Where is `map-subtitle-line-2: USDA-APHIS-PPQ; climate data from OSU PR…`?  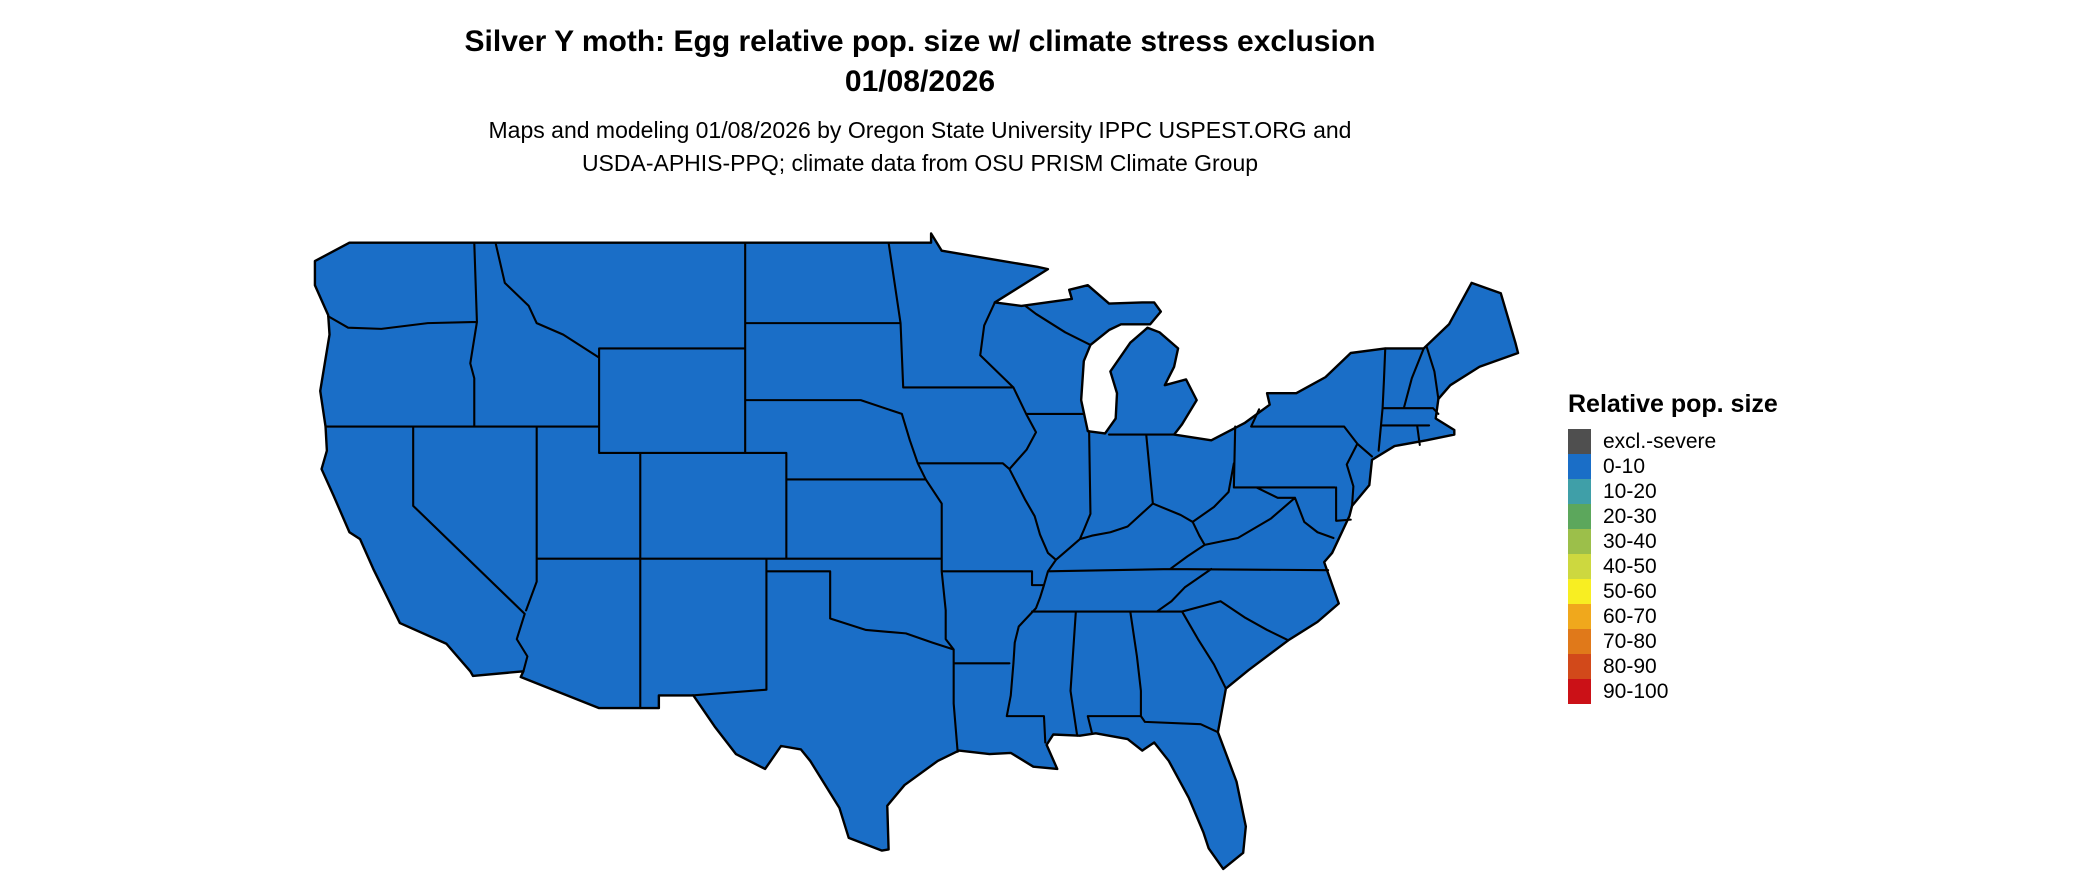
map-subtitle-line-2: USDA-APHIS-PPQ; climate data from OSU PR… is located at coordinates (920, 163).